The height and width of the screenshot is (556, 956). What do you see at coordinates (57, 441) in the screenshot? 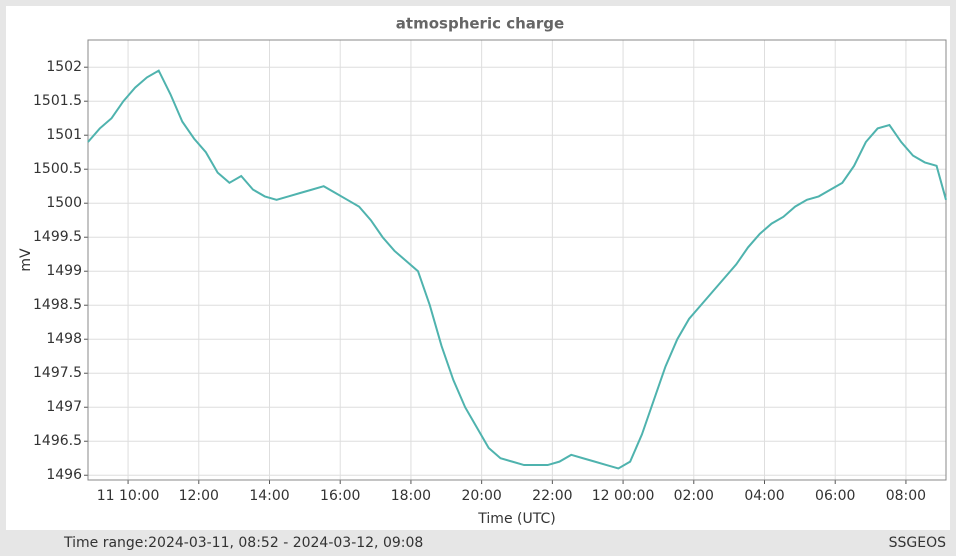
I see `y-tick-label: 1496.5` at bounding box center [57, 441].